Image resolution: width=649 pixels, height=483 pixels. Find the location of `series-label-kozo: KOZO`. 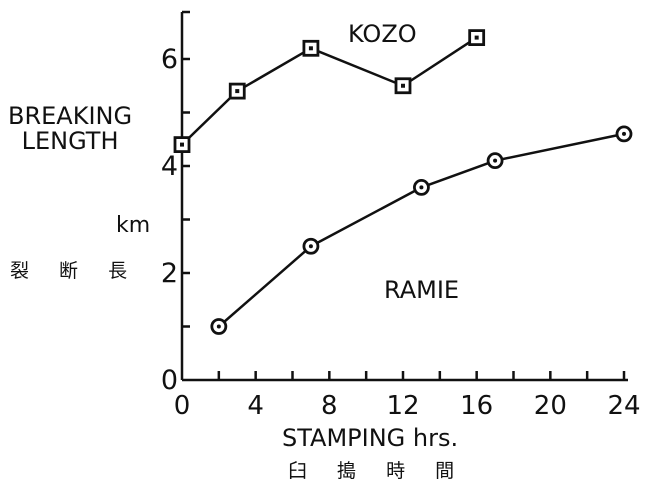

series-label-kozo: KOZO is located at coordinates (382, 34).